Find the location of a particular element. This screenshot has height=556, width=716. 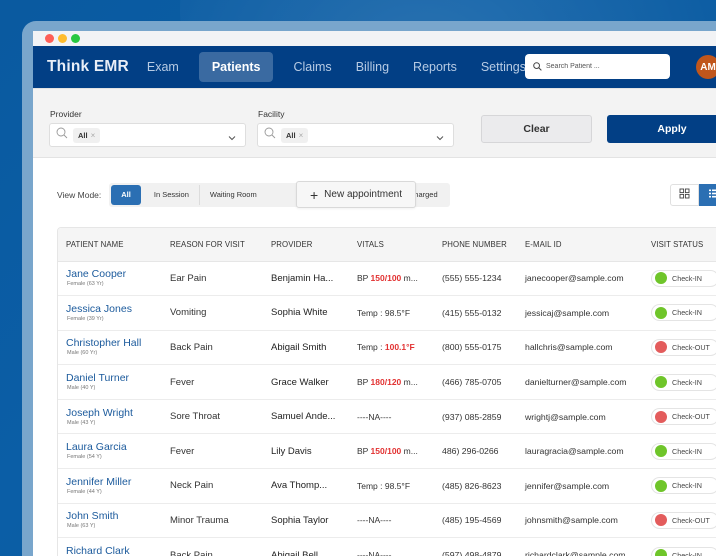

clear-button: Clear is located at coordinates (536, 129).